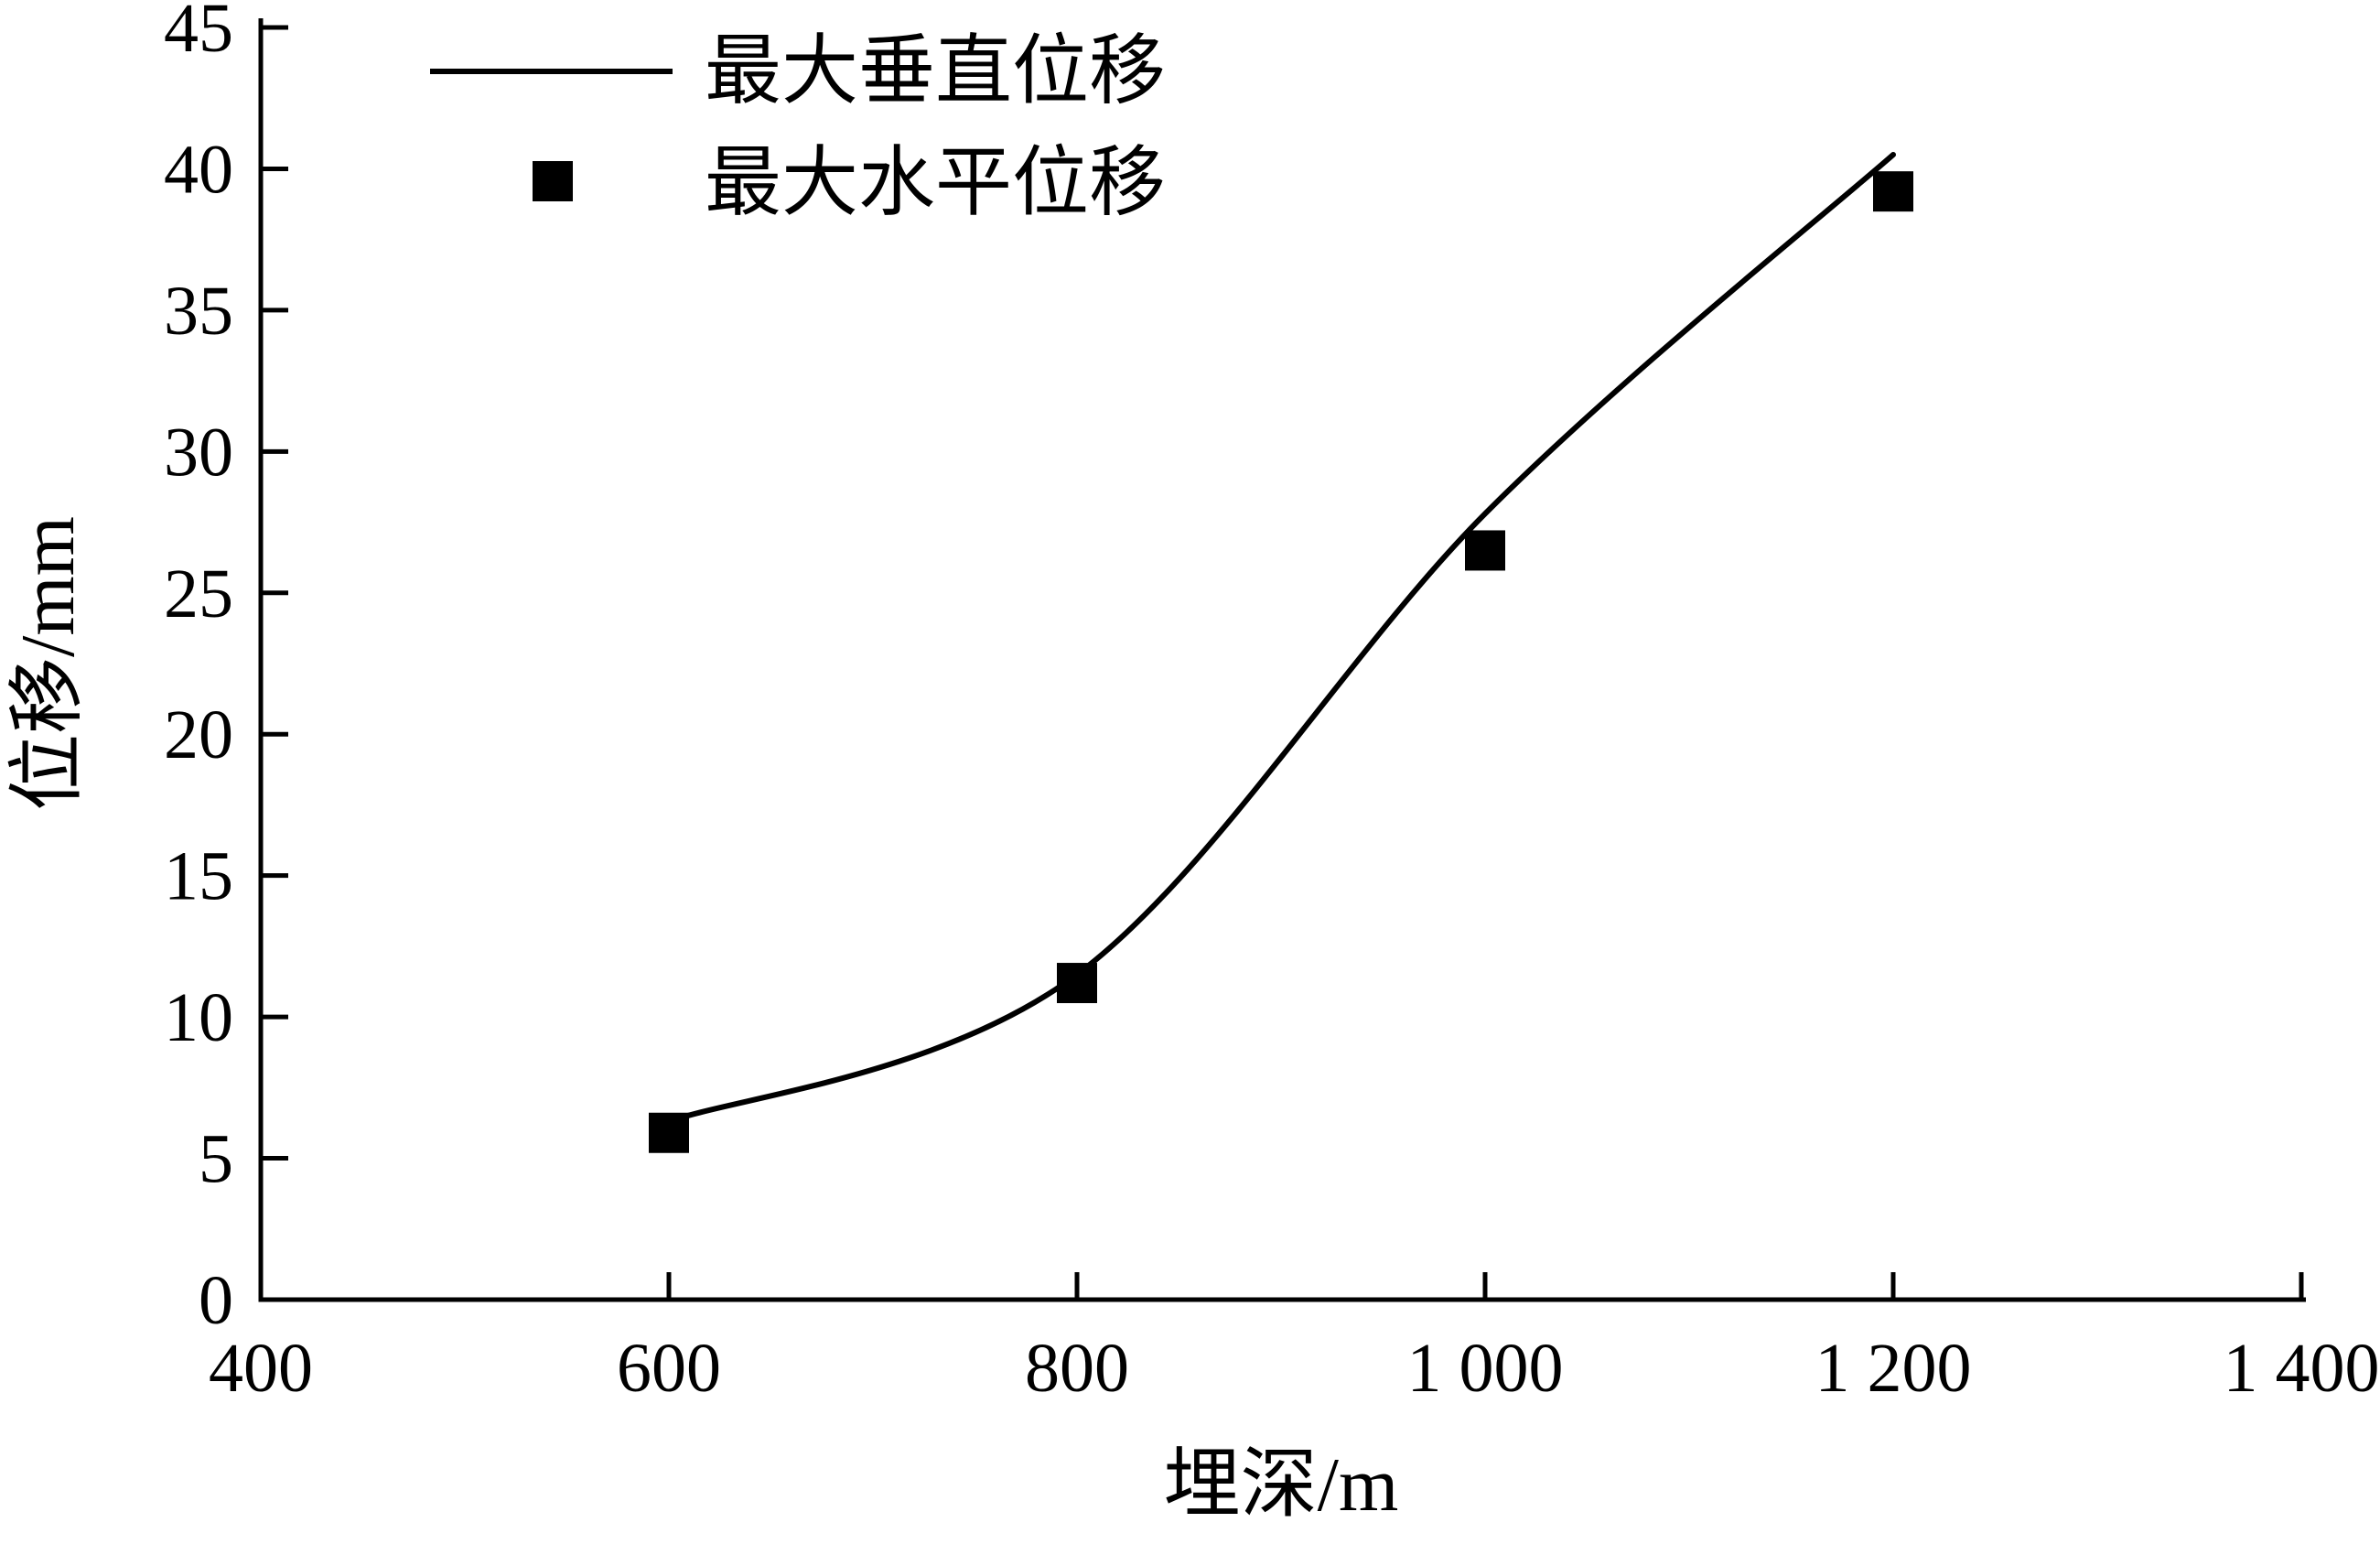  Describe the element at coordinates (669, 1368) in the screenshot. I see `x-tick-label: 600` at that location.